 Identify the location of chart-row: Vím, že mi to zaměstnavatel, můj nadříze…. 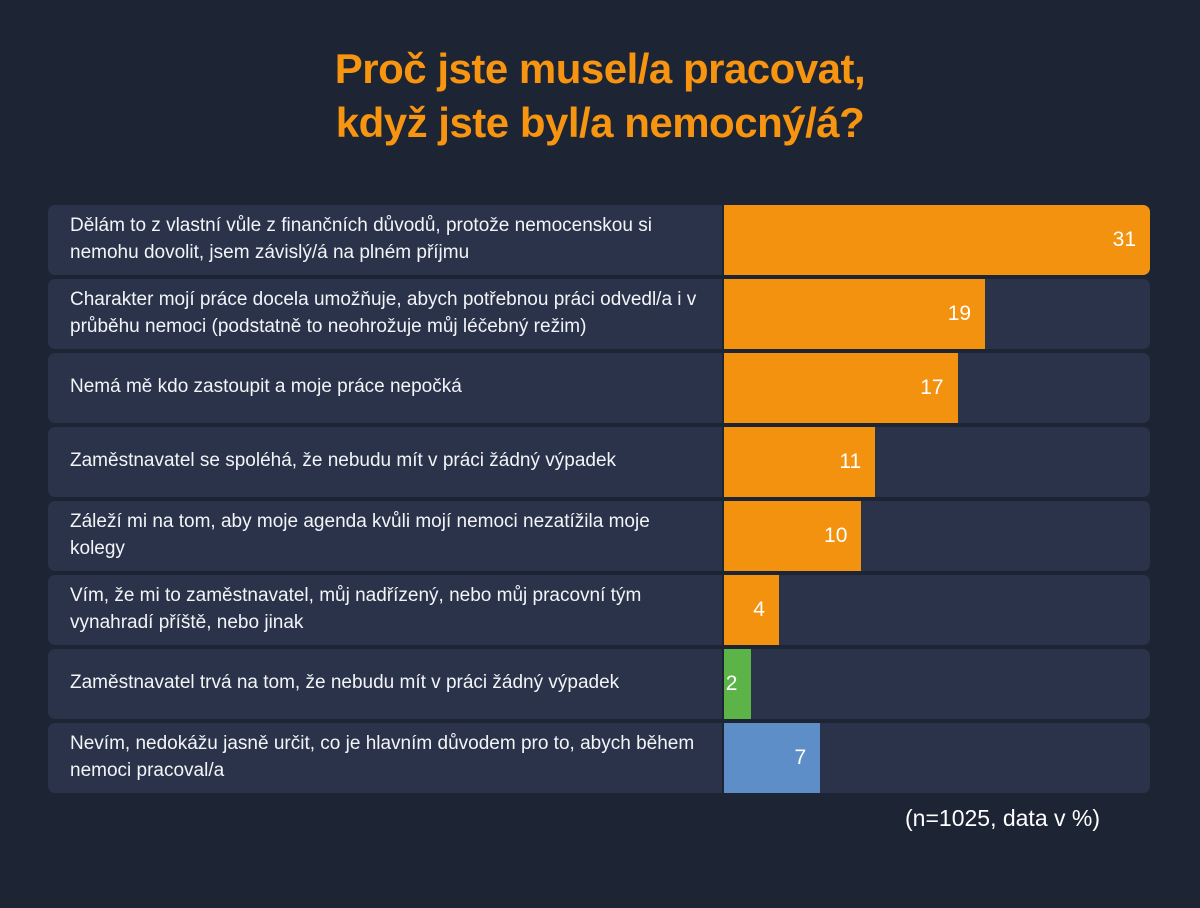
(599, 609).